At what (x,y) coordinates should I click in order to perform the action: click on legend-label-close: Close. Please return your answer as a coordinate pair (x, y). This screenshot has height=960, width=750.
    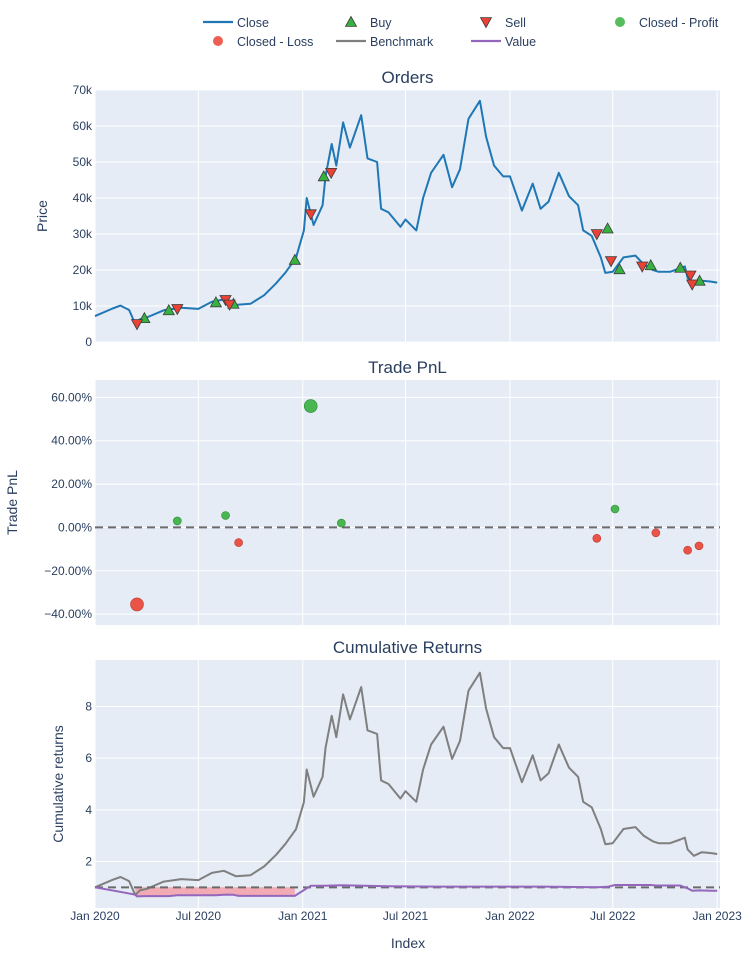
    Looking at the image, I should click on (253, 23).